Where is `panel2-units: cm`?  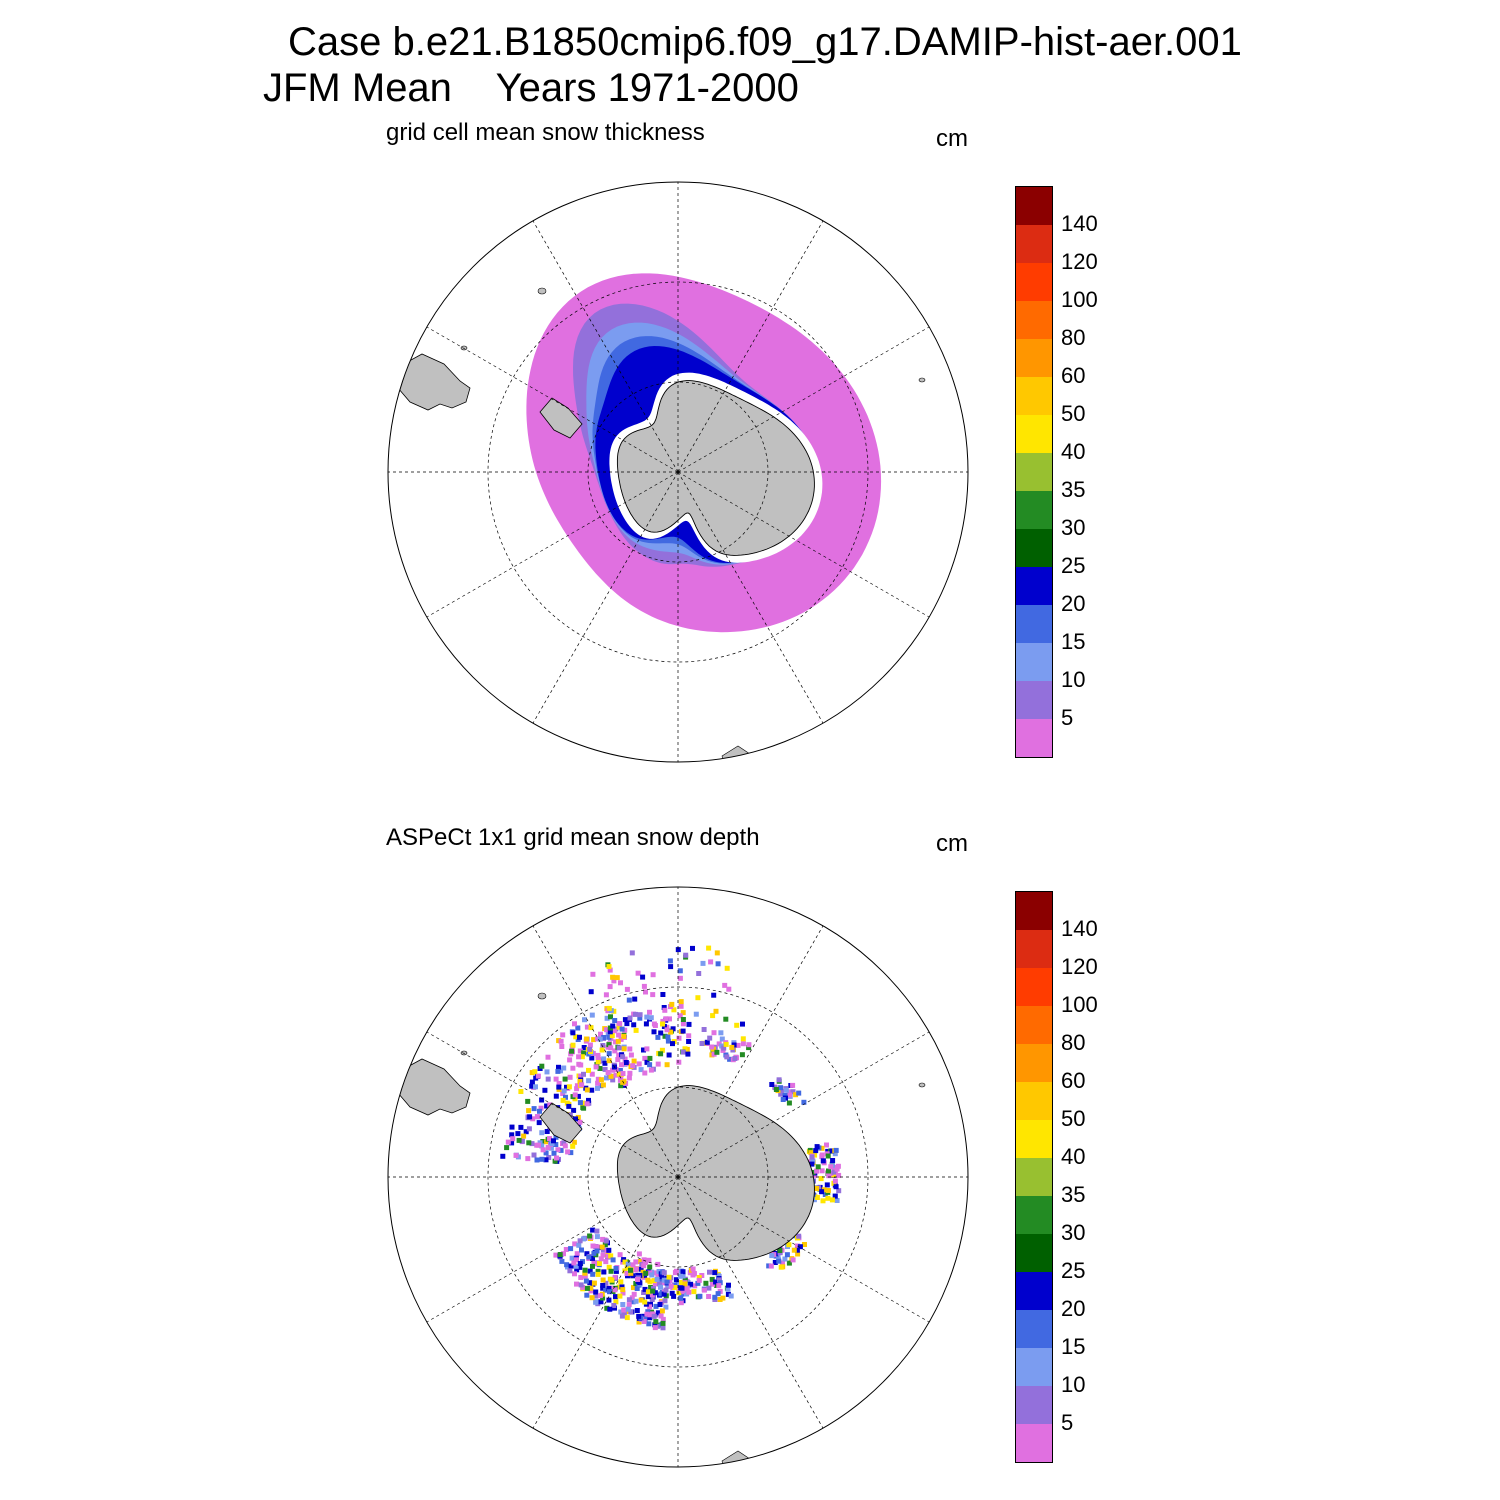 panel2-units: cm is located at coordinates (952, 843).